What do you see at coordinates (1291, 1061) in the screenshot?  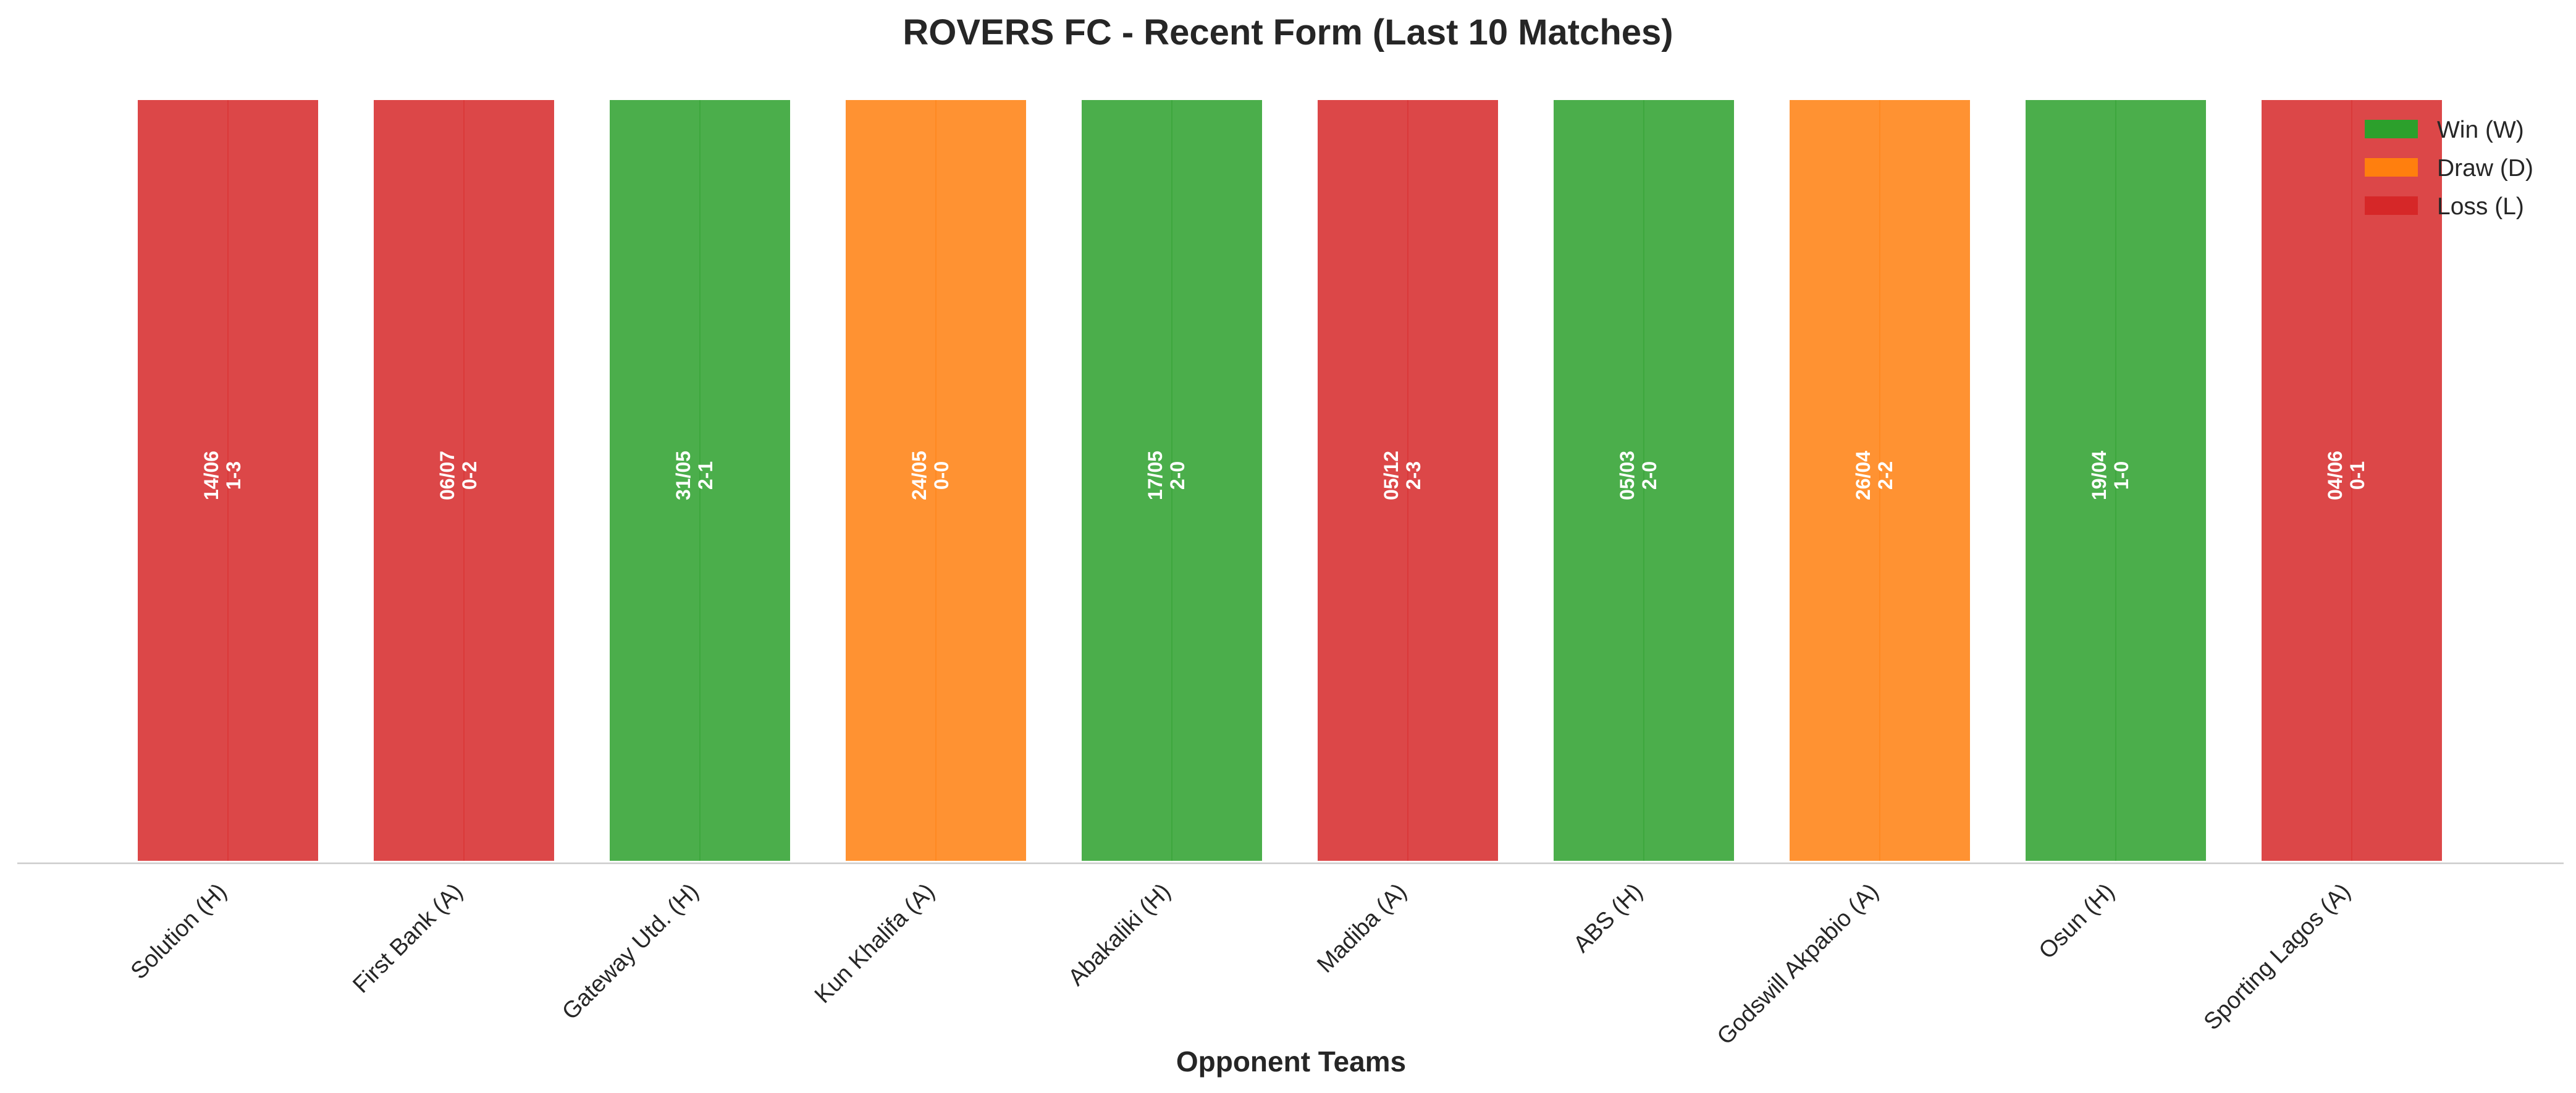 I see `x-axis-title: Opponent Teams` at bounding box center [1291, 1061].